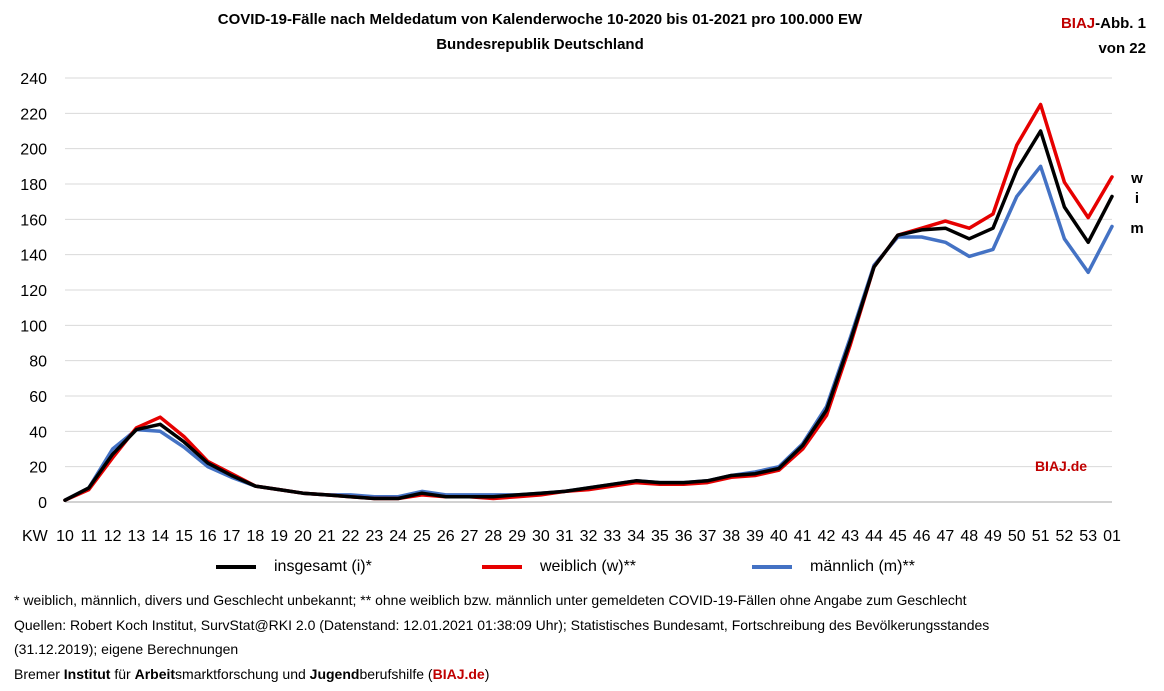 The image size is (1164, 691). What do you see at coordinates (589, 536) in the screenshot?
I see `x-tick-label: 32` at bounding box center [589, 536].